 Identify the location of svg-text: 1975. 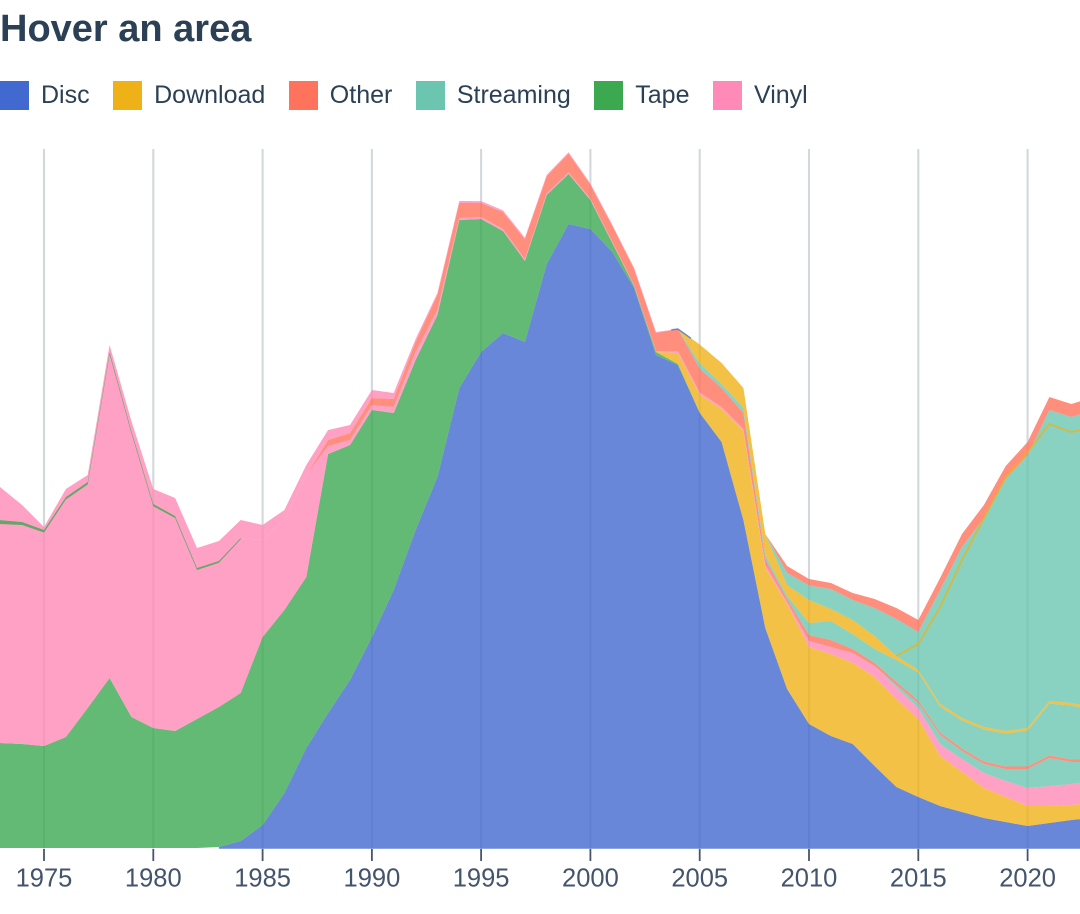
(44, 879).